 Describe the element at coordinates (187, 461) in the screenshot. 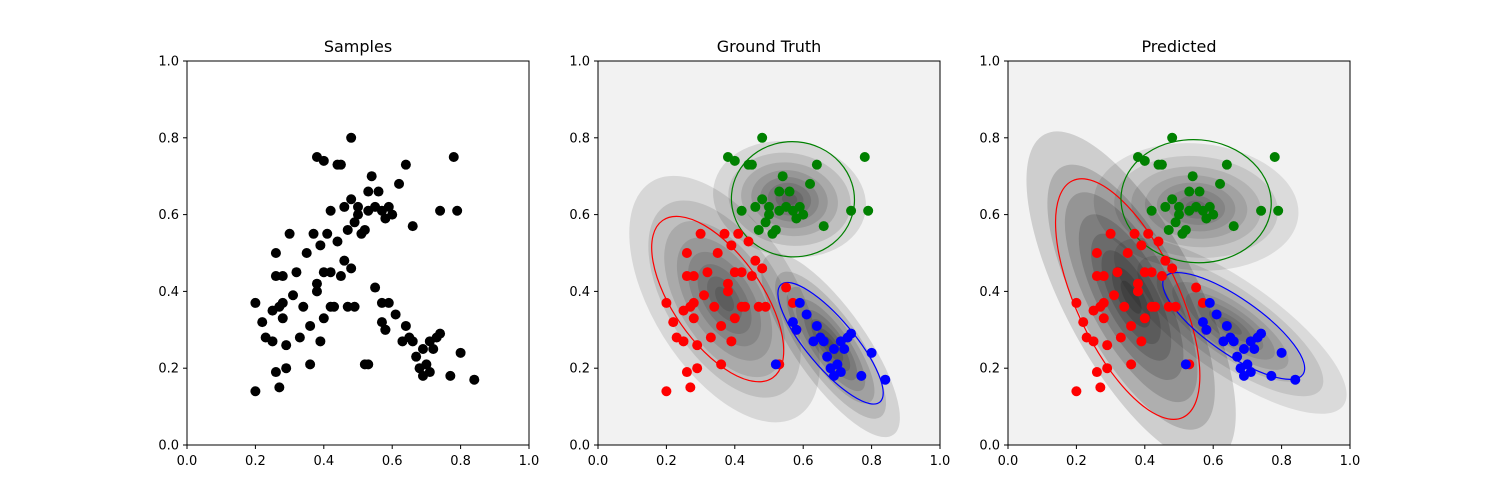

I see `x-tick-label: 0.0` at that location.